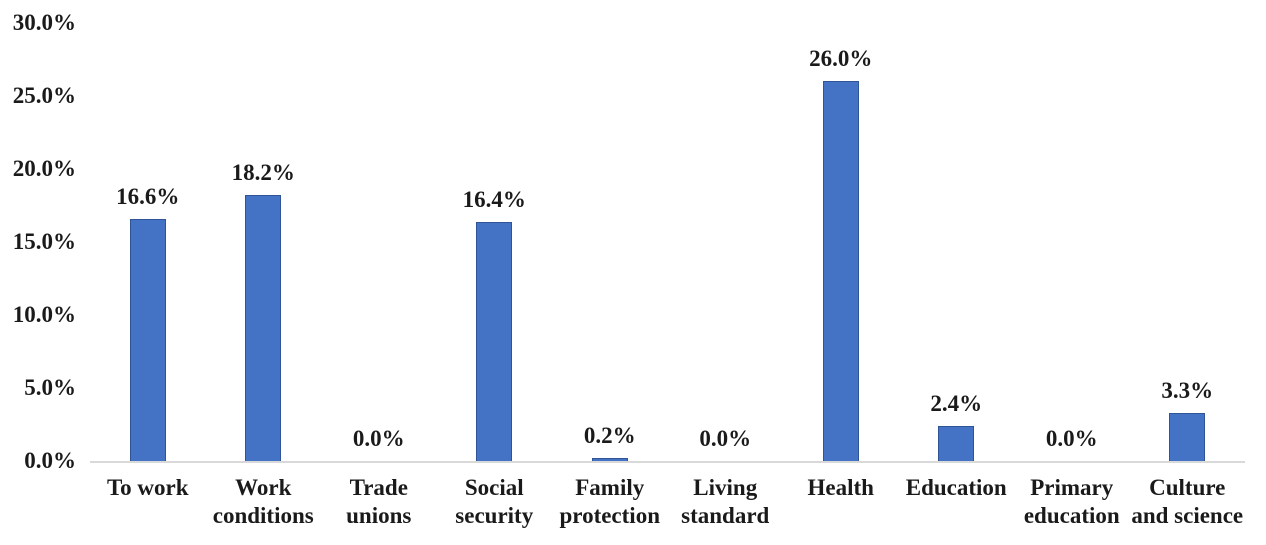 The image size is (1266, 545). Describe the element at coordinates (667, 462) in the screenshot. I see `x-axis-line` at that location.